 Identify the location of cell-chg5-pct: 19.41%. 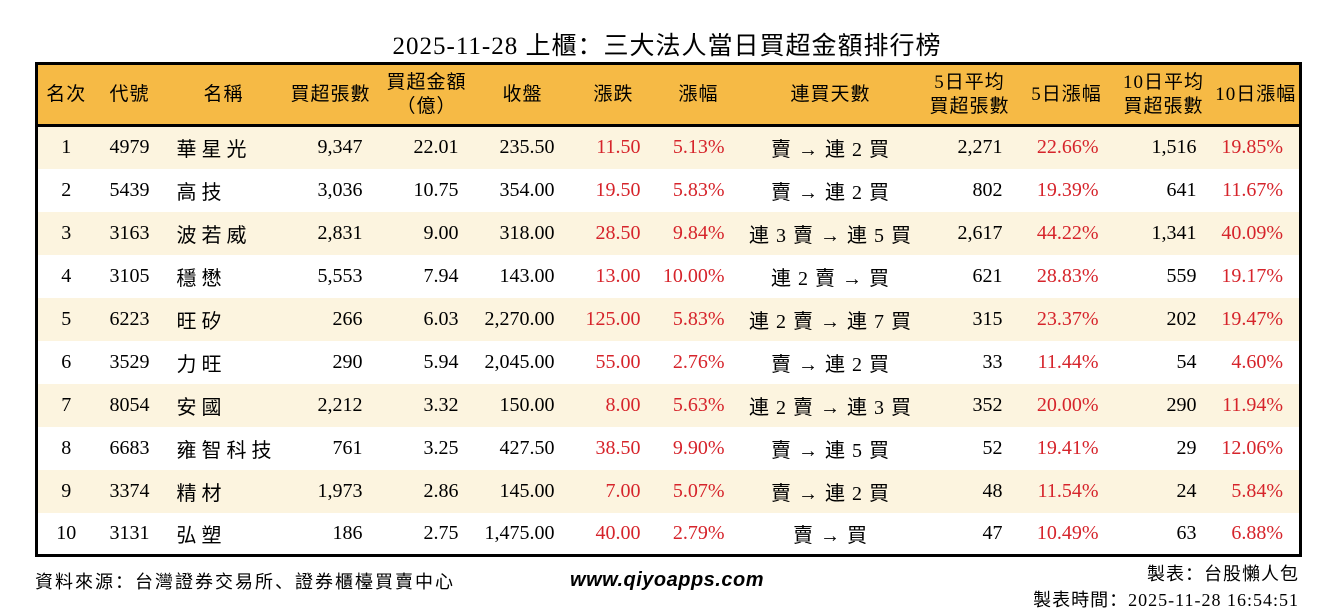
(1067, 447).